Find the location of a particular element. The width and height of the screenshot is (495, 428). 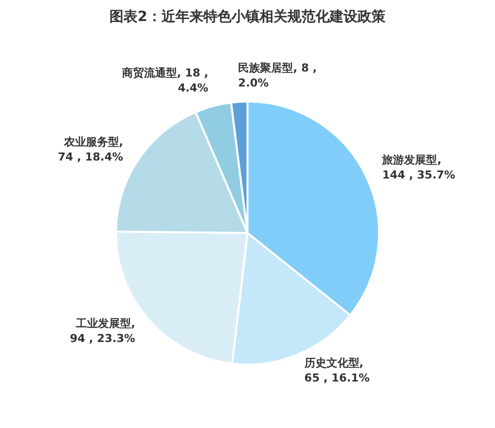

slice-label: 民族聚居型, 8 , 2.0% is located at coordinates (277, 76).